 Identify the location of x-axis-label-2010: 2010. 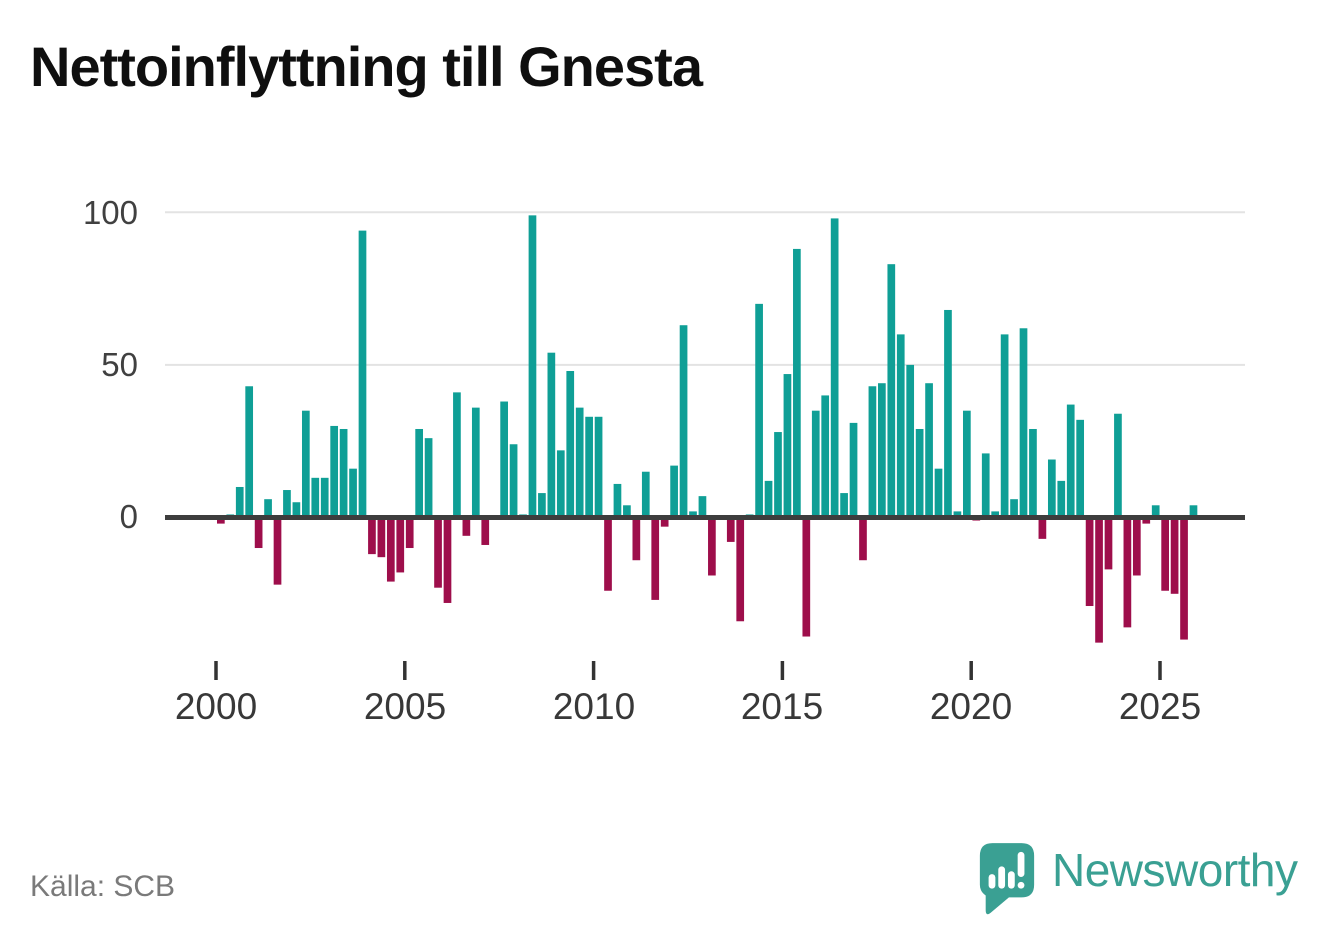
(594, 706).